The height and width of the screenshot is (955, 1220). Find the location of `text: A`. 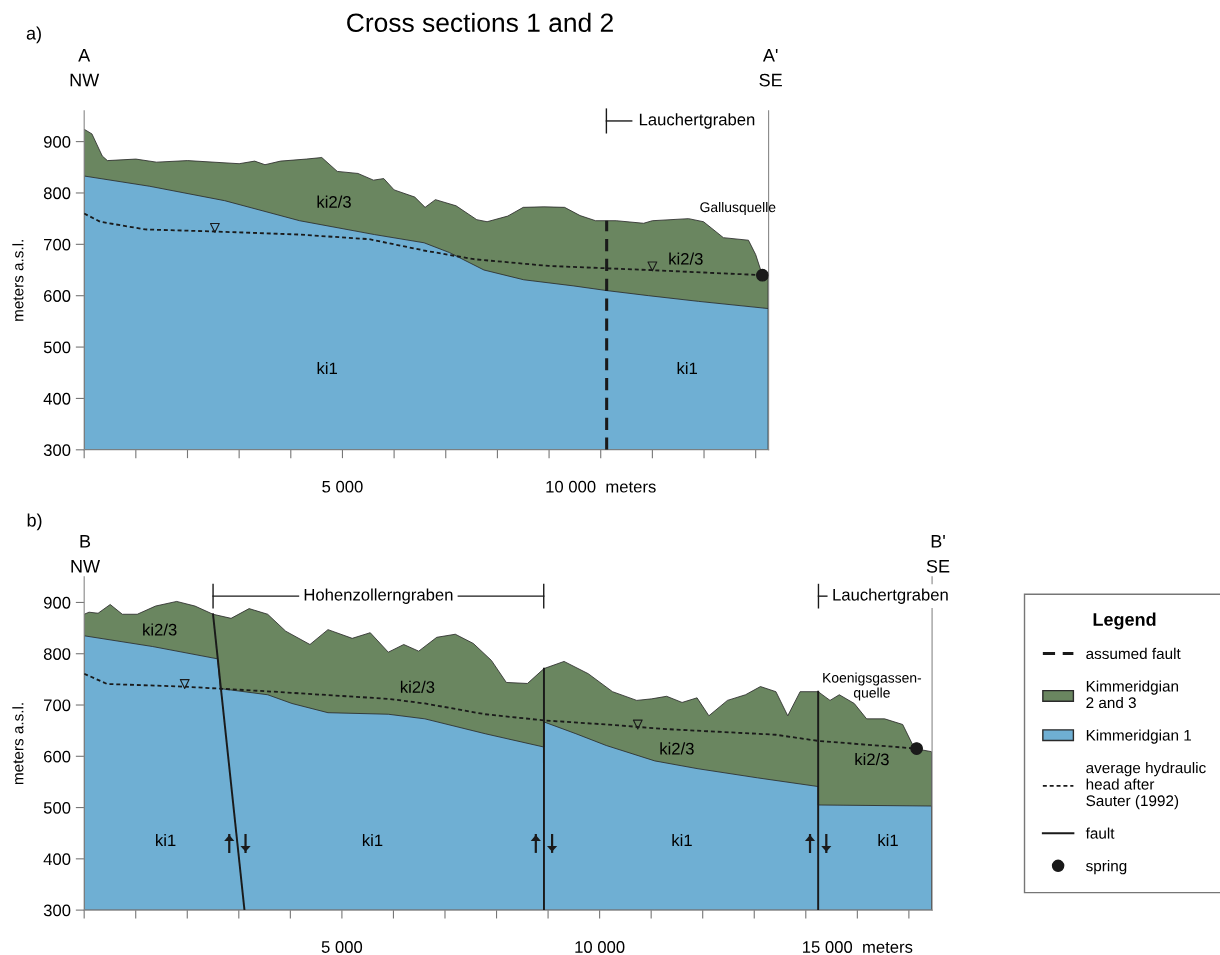

text: A is located at coordinates (84, 55).